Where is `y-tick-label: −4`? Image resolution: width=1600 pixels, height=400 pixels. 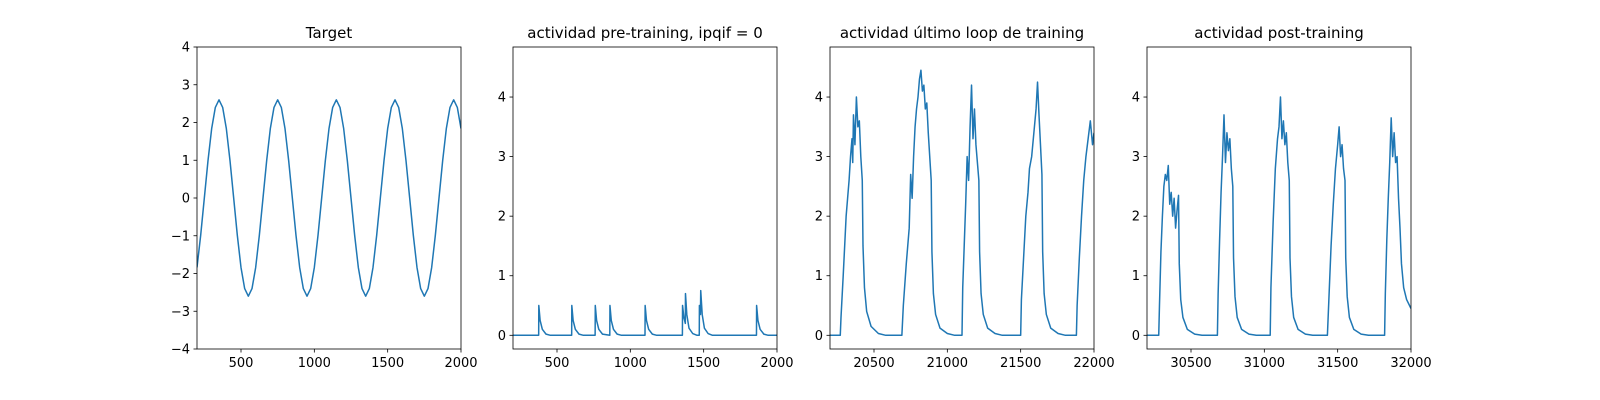
y-tick-label: −4 is located at coordinates (180, 350).